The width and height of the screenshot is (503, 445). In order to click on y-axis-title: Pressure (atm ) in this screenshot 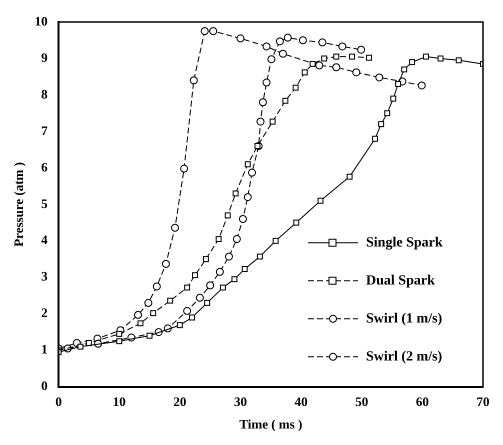, I will do `click(18, 204)`.